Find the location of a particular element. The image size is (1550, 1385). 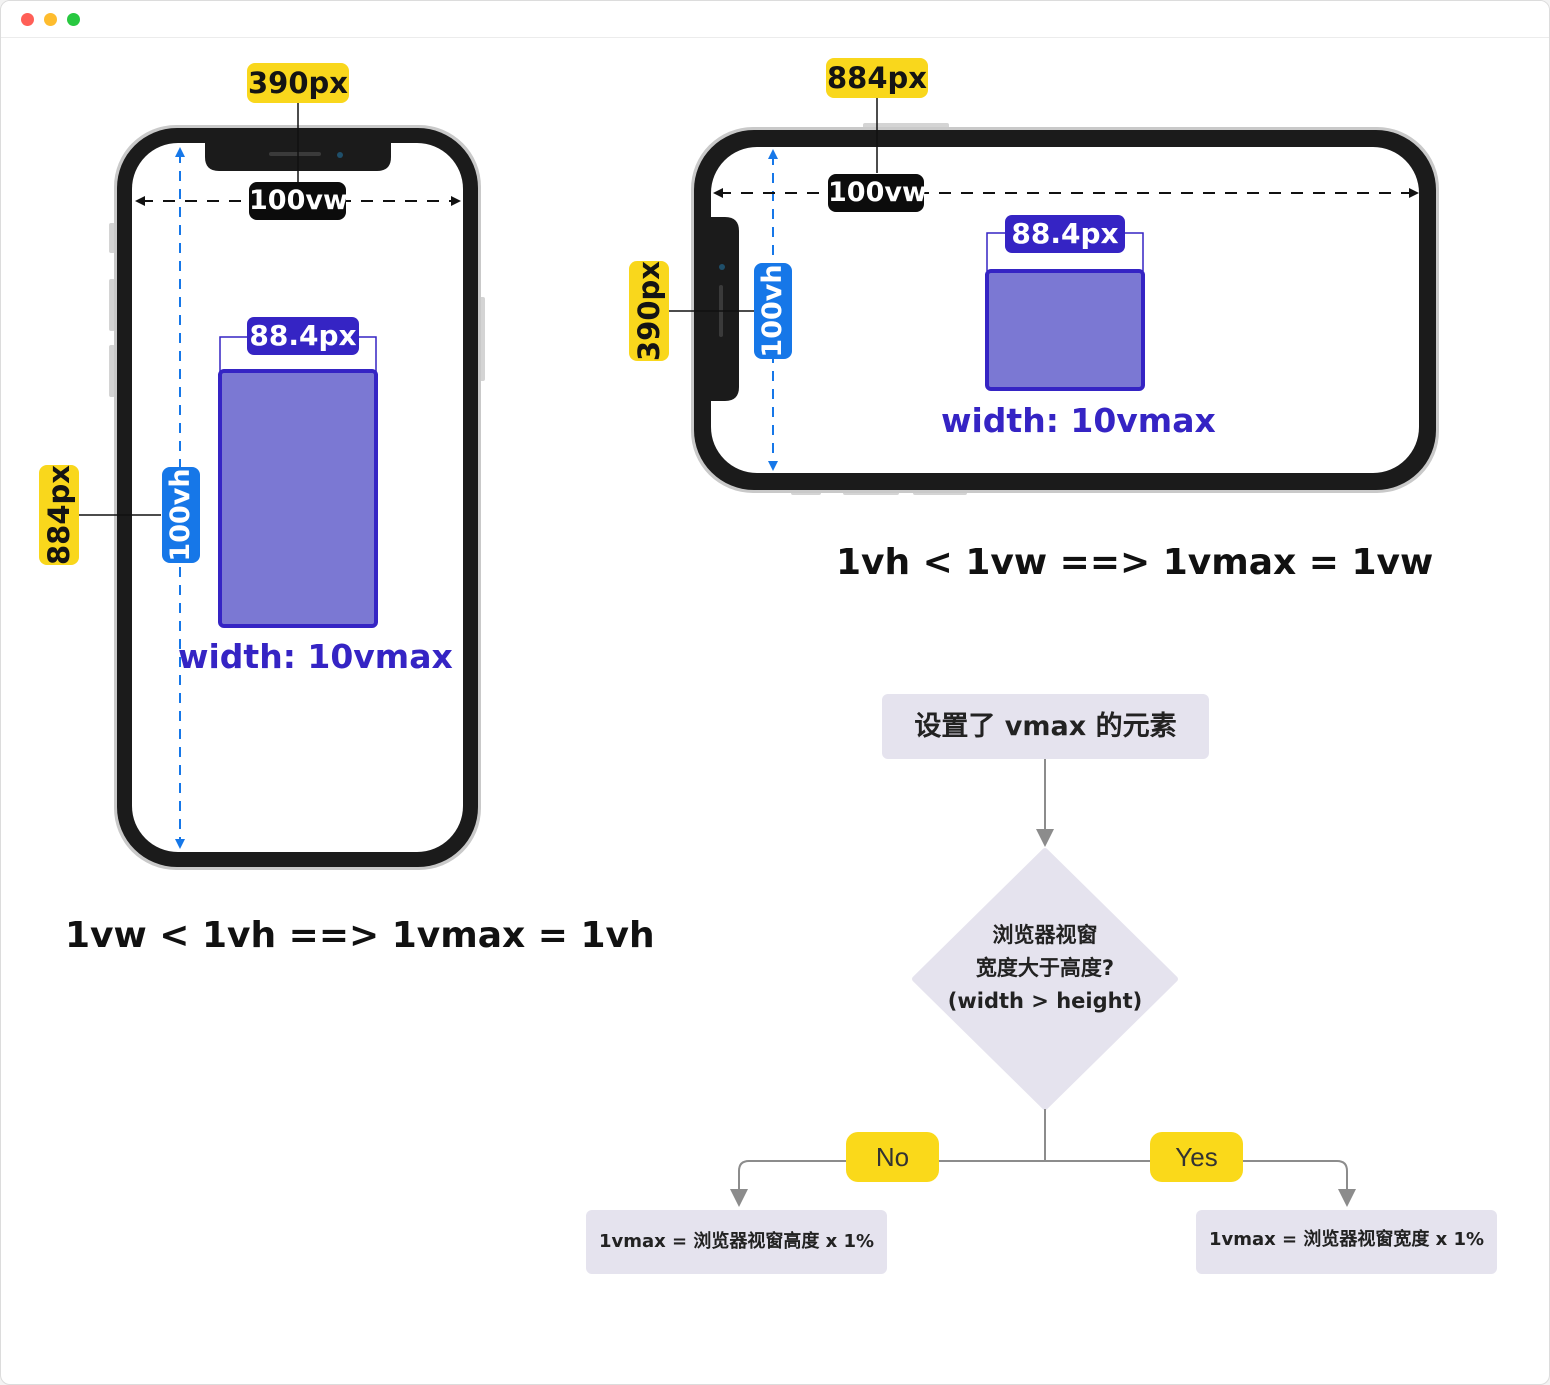

portrait-box-label: width: 10vmax is located at coordinates (315, 656).